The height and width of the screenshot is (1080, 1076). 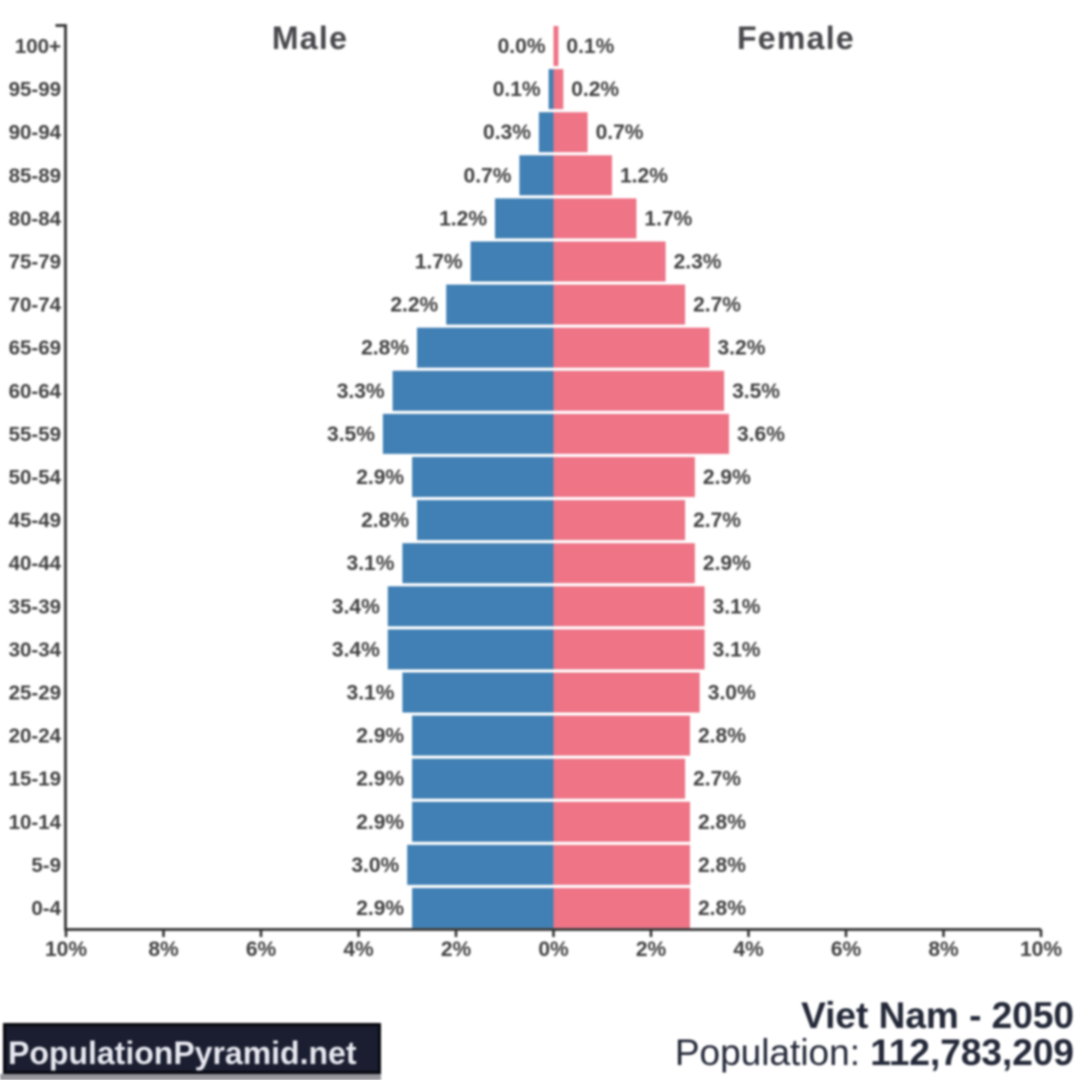 I want to click on svg-text: 45-49, so click(x=35, y=520).